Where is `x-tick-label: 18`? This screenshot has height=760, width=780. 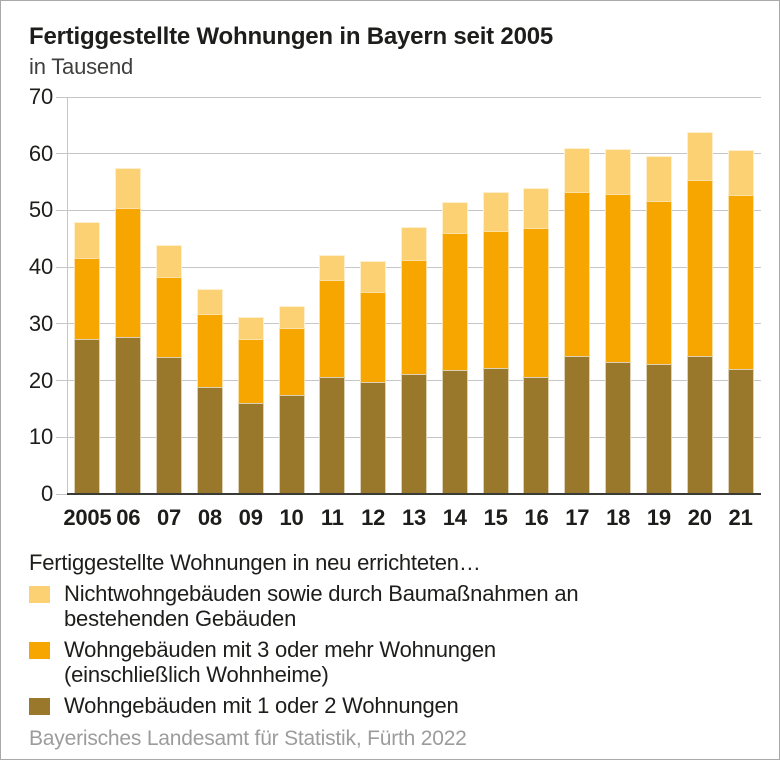 x-tick-label: 18 is located at coordinates (618, 517).